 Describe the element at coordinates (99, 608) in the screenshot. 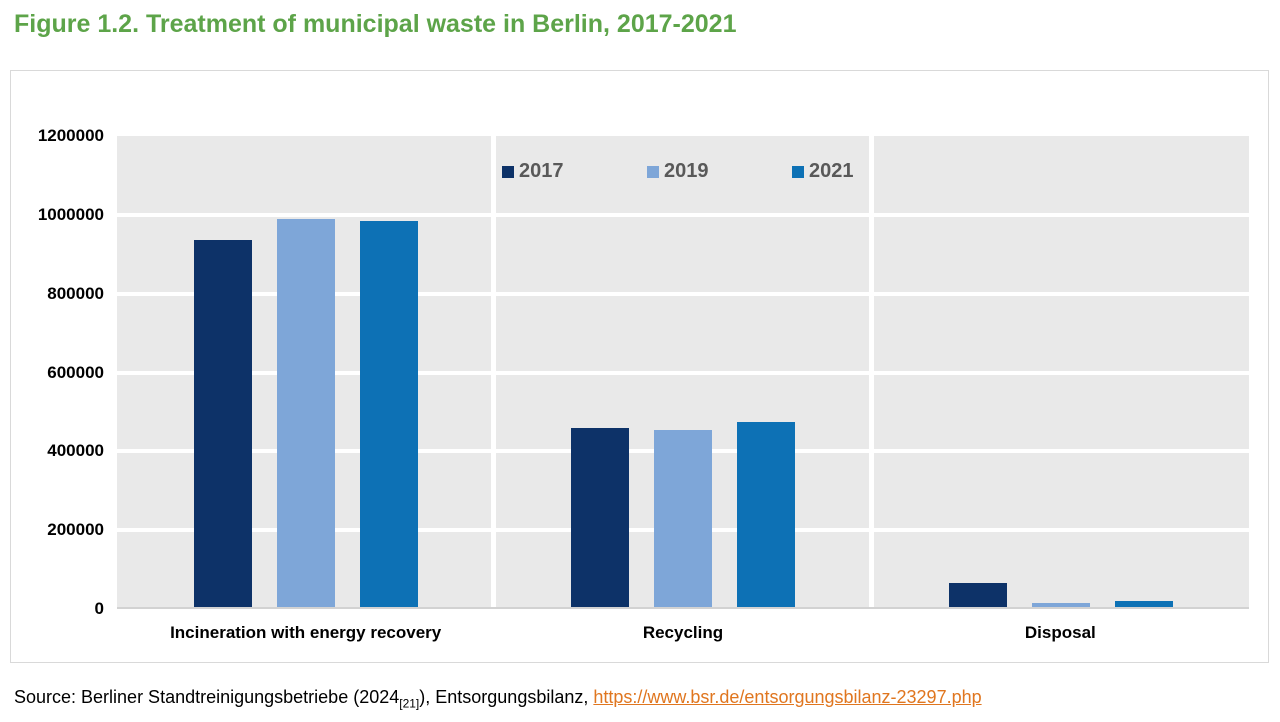

I see `y-axis-tick-label: 0` at that location.